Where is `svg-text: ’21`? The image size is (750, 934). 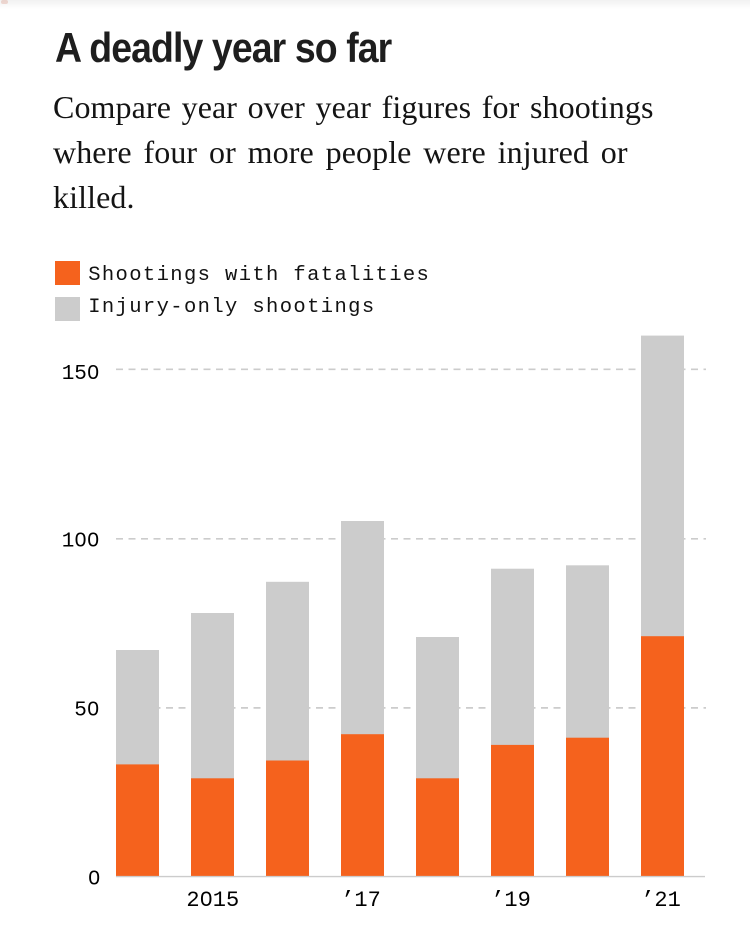
svg-text: ’21 is located at coordinates (661, 900).